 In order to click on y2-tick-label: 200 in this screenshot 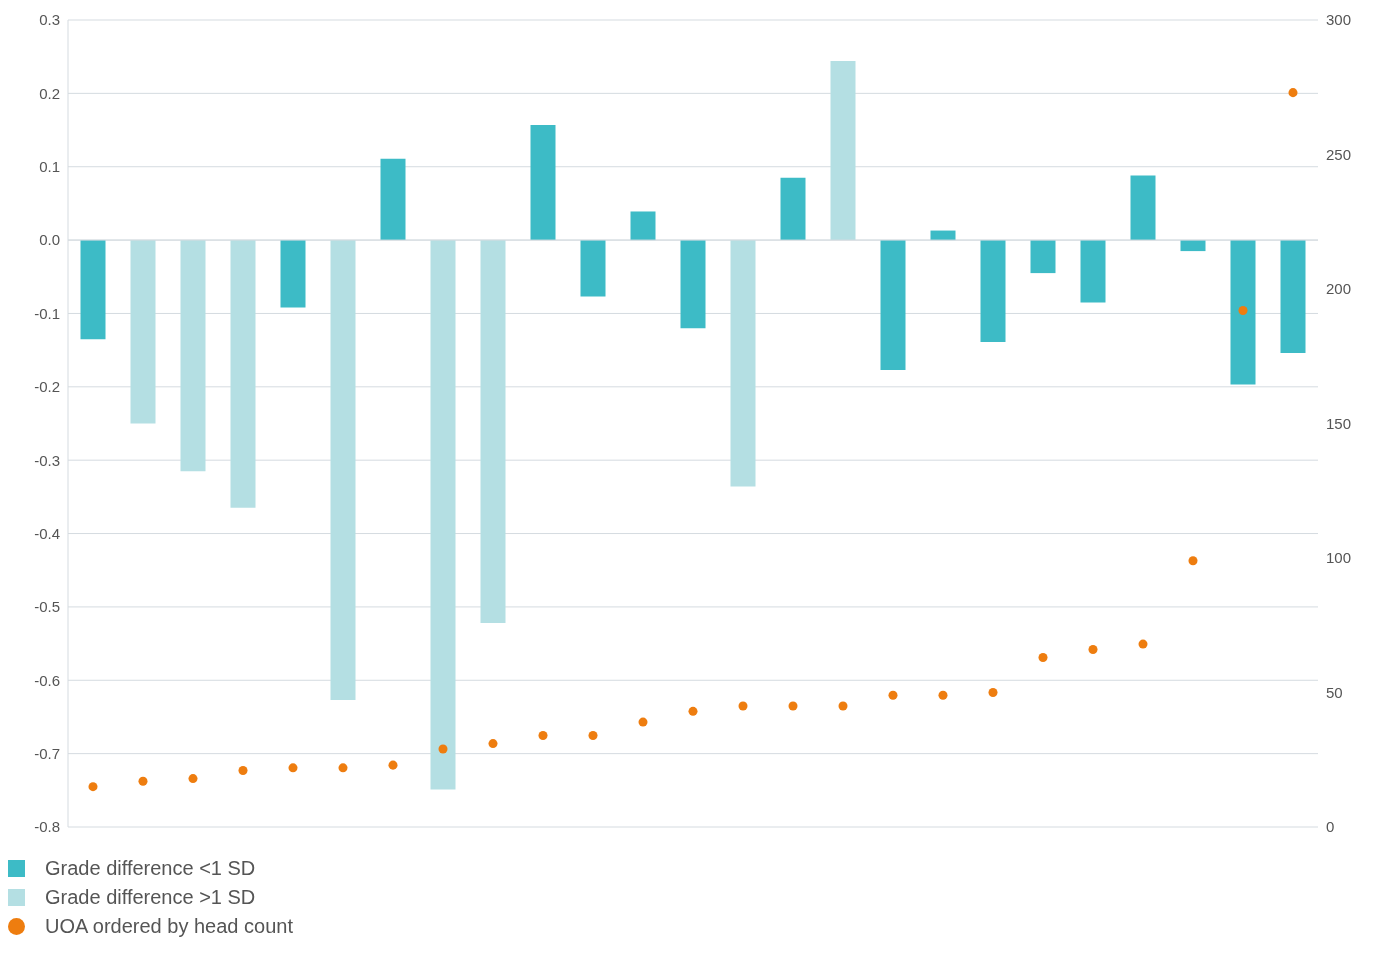, I will do `click(1339, 289)`.